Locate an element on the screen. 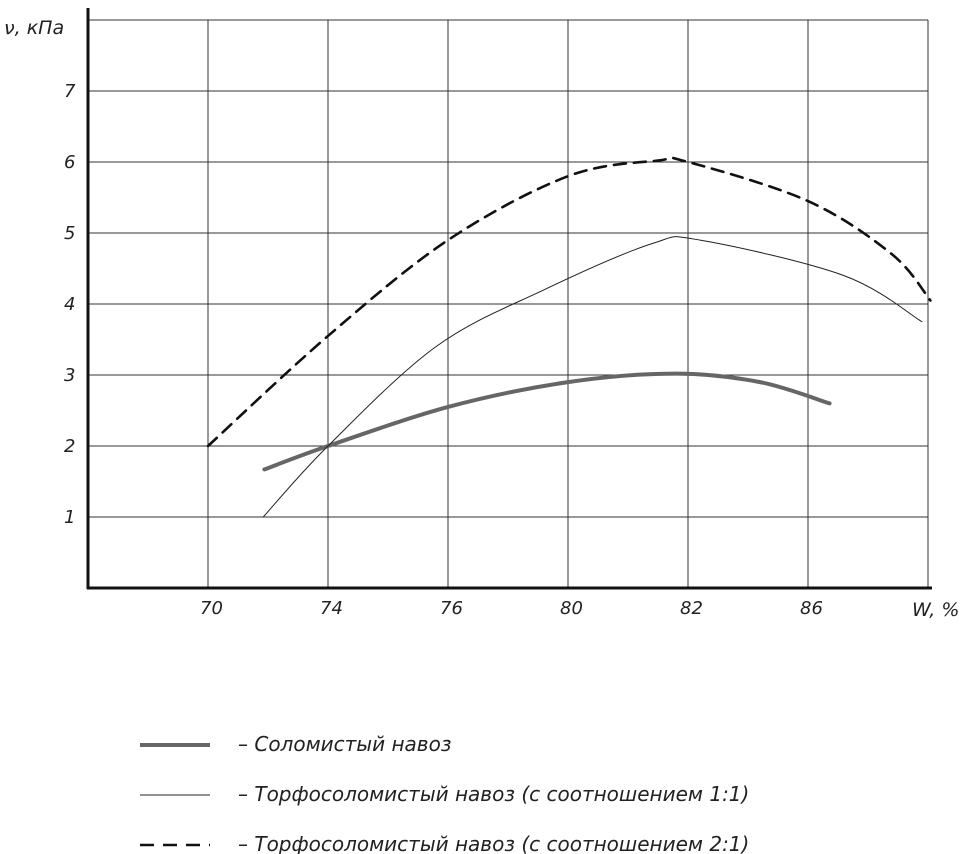 This screenshot has width=969, height=854. y-axis-label: ν, кПа is located at coordinates (34, 28).